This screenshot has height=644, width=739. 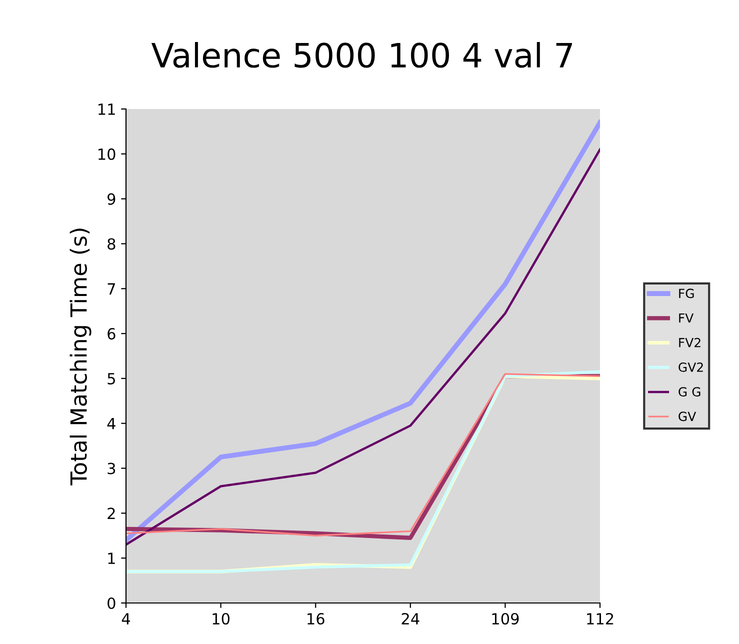 I want to click on y-tick-label: 9, so click(x=112, y=199).